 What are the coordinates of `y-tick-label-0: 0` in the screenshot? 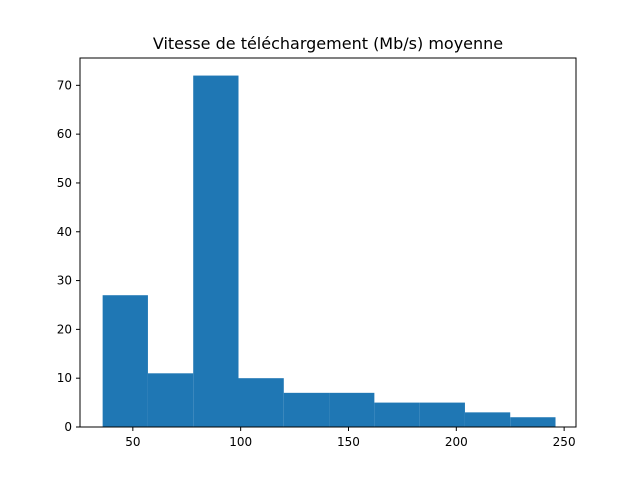 It's located at (68, 427).